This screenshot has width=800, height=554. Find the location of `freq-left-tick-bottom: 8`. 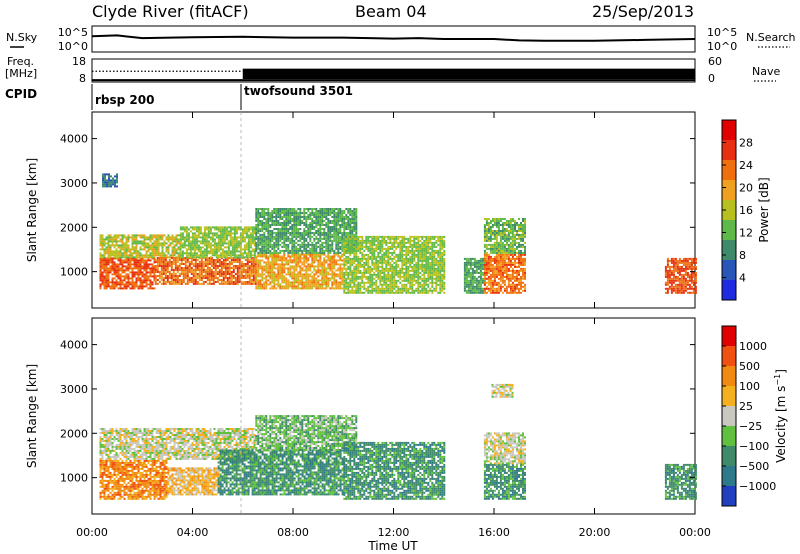

freq-left-tick-bottom: 8 is located at coordinates (82, 78).